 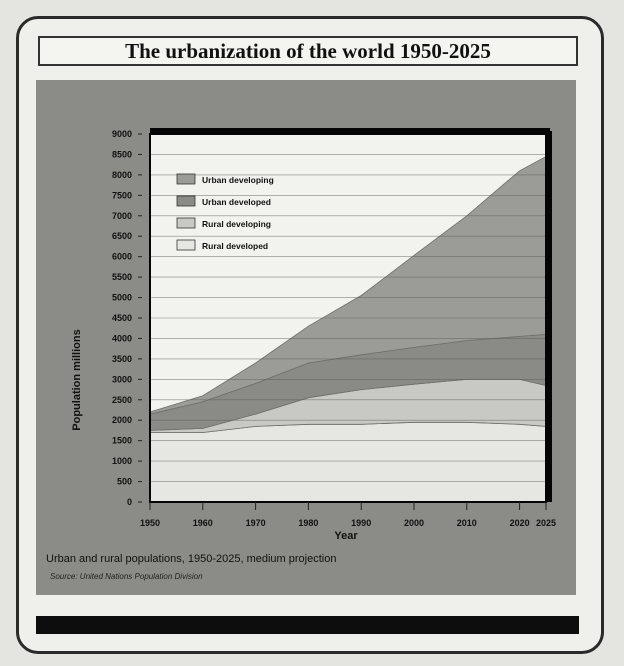 I want to click on y-tick-label: 9000, so click(x=122, y=134).